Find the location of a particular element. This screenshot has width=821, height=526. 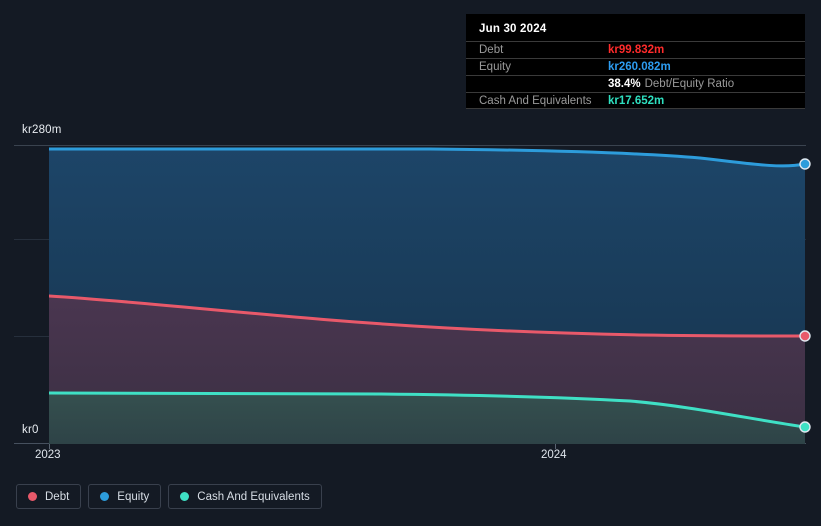

equity-line is located at coordinates (427, 157).